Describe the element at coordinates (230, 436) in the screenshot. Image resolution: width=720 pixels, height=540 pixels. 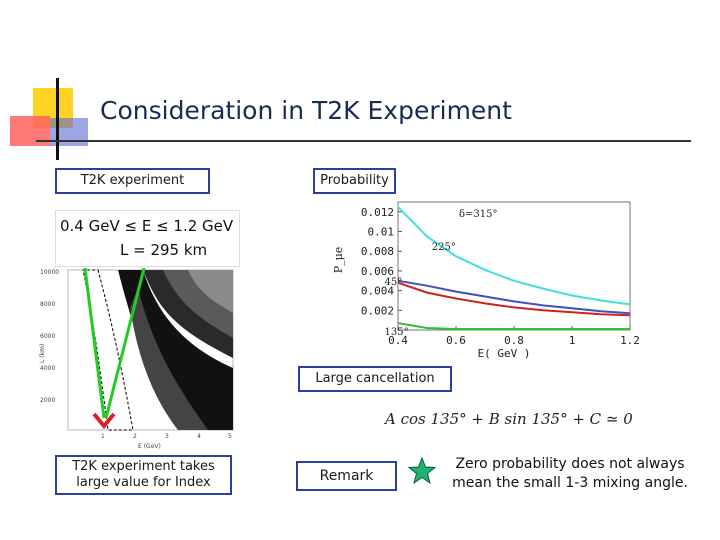
I see `left-x-tick: 5` at that location.